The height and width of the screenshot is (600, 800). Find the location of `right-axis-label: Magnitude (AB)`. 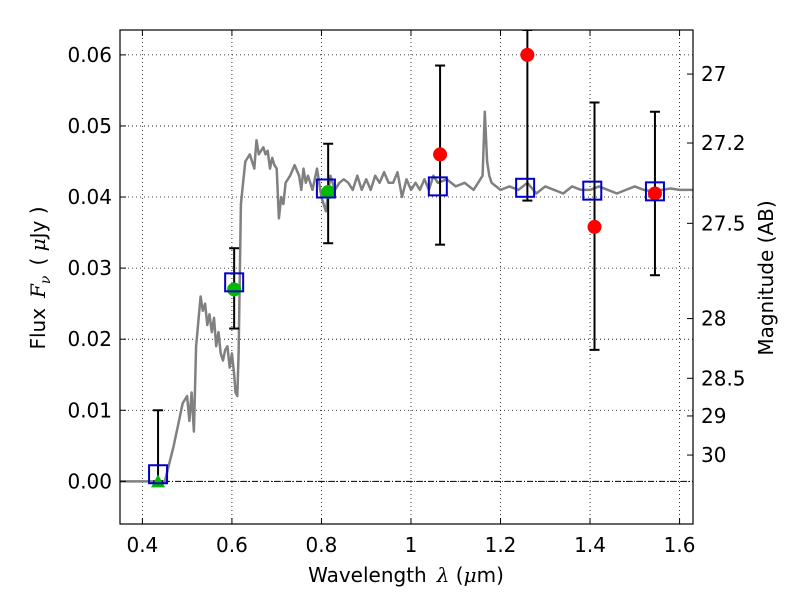

right-axis-label: Magnitude (AB) is located at coordinates (766, 277).